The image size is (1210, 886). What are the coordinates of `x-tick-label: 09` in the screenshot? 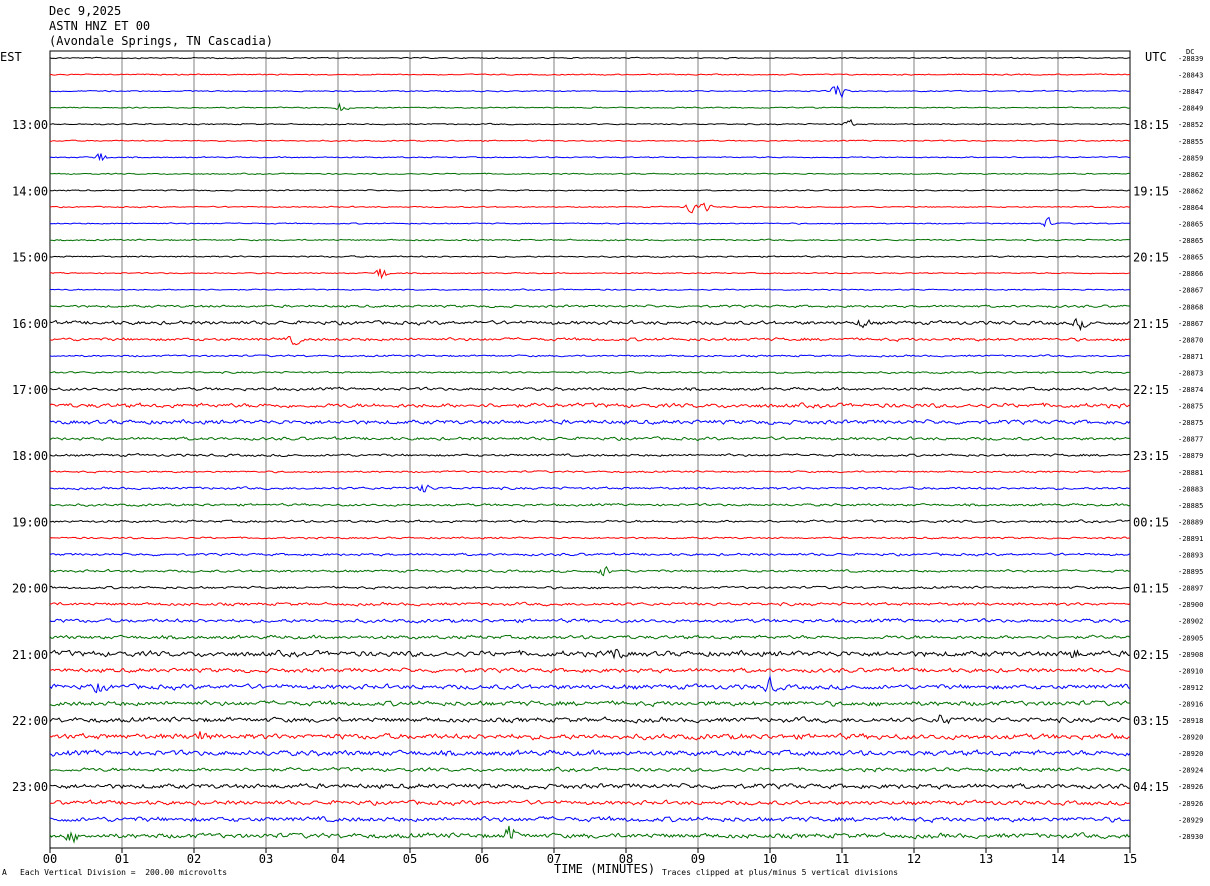 It's located at (698, 859).